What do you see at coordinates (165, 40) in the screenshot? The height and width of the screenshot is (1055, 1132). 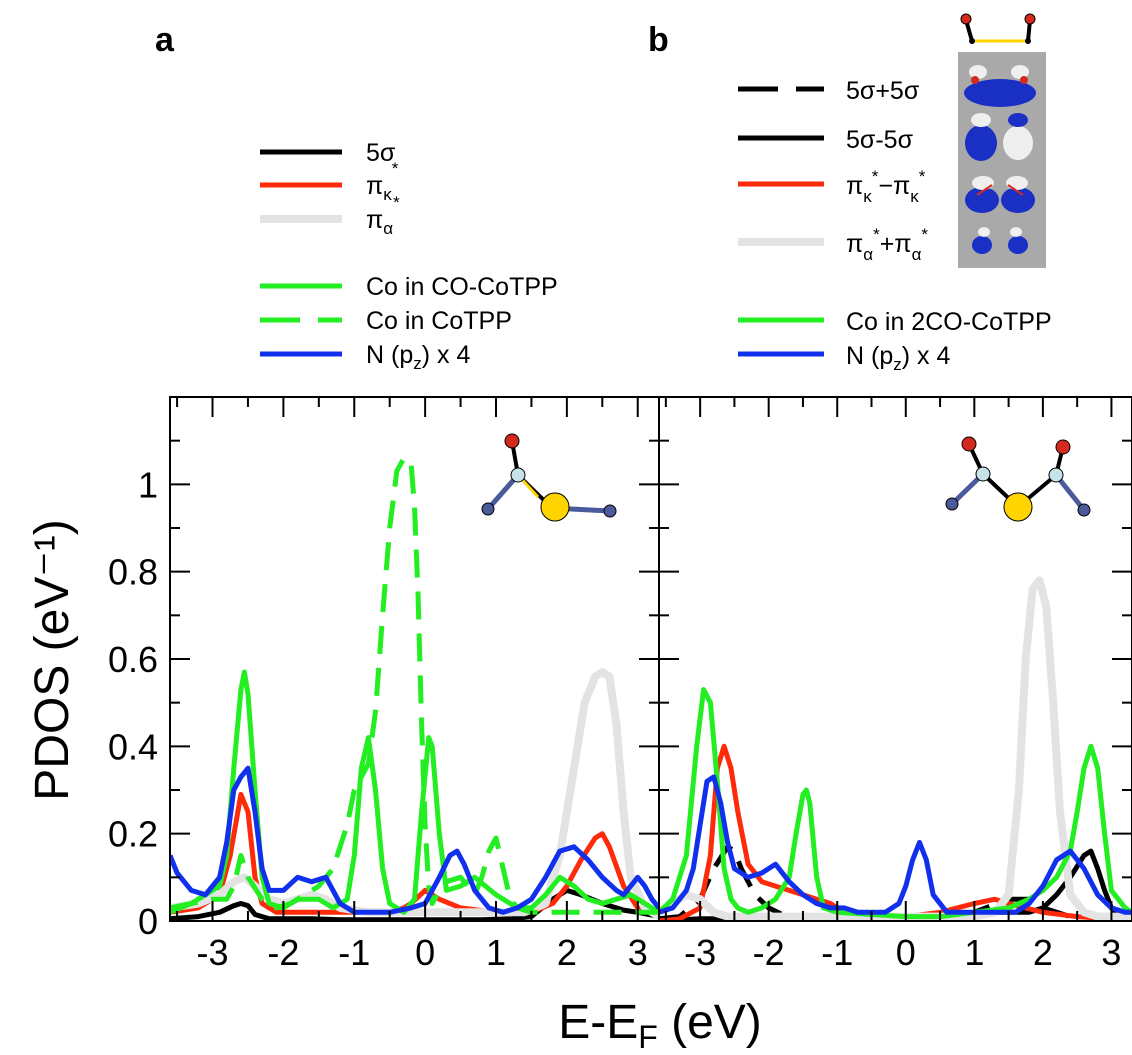 I see `panel-label-a: a` at bounding box center [165, 40].